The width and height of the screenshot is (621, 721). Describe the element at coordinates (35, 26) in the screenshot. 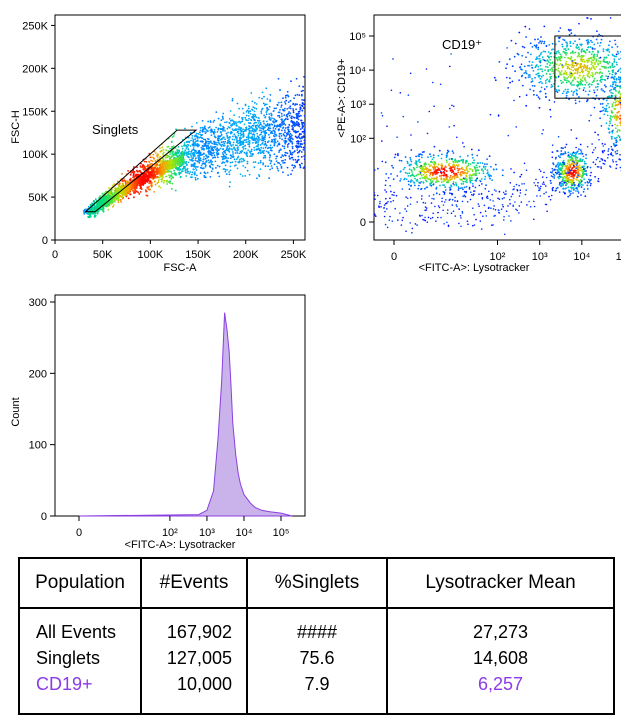

I see `y-tick-label: 250K` at that location.